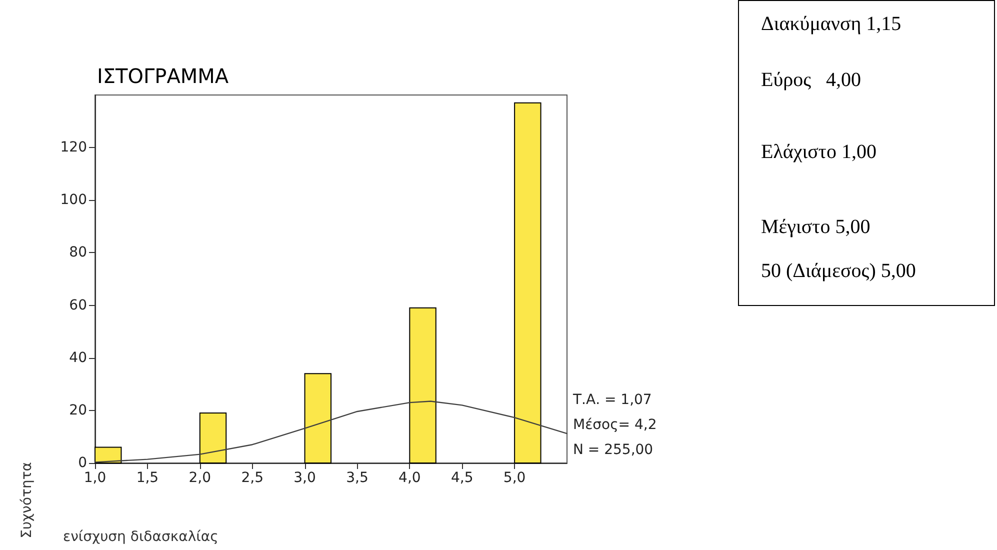 The image size is (997, 550). What do you see at coordinates (140, 537) in the screenshot?
I see `x-axis-title: ενίσχυση διδασκαλίας` at bounding box center [140, 537].